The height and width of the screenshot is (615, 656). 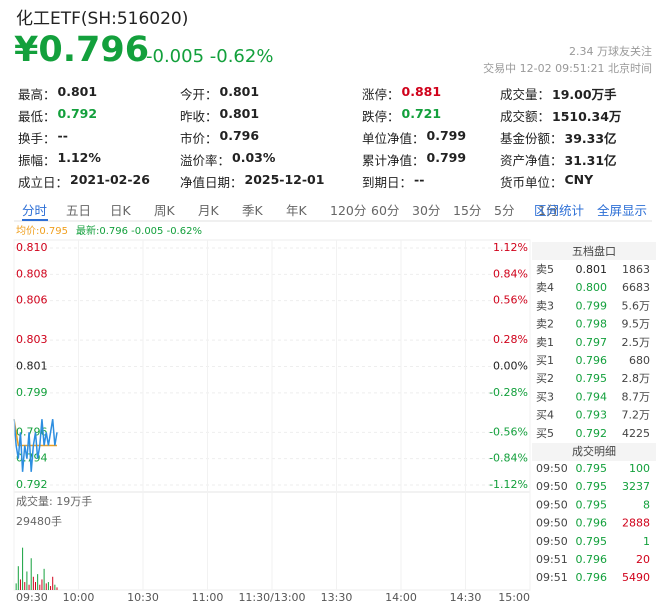 What do you see at coordinates (110, 179) in the screenshot?
I see `stat-value: 2021-02-26` at bounding box center [110, 179].